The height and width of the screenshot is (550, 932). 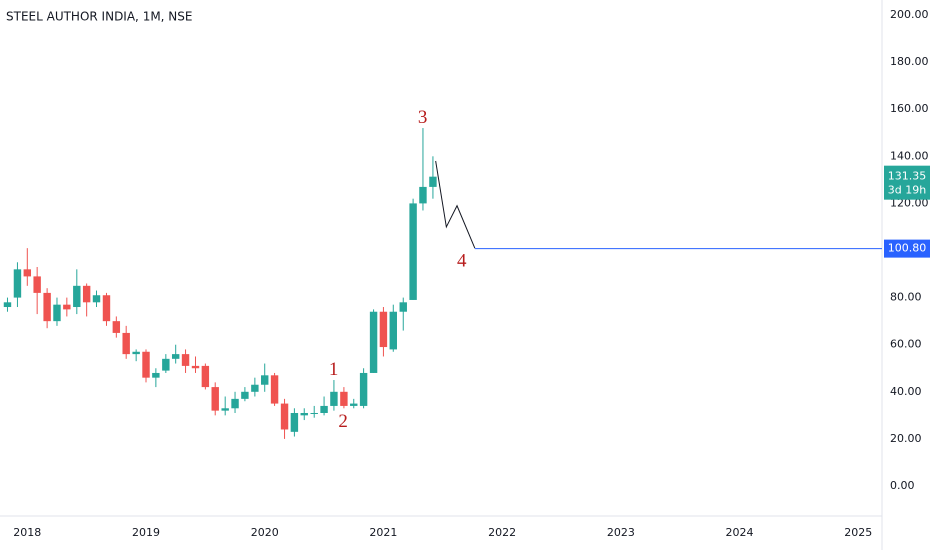 What do you see at coordinates (265, 532) in the screenshot?
I see `x-tick-label: 2020` at bounding box center [265, 532].